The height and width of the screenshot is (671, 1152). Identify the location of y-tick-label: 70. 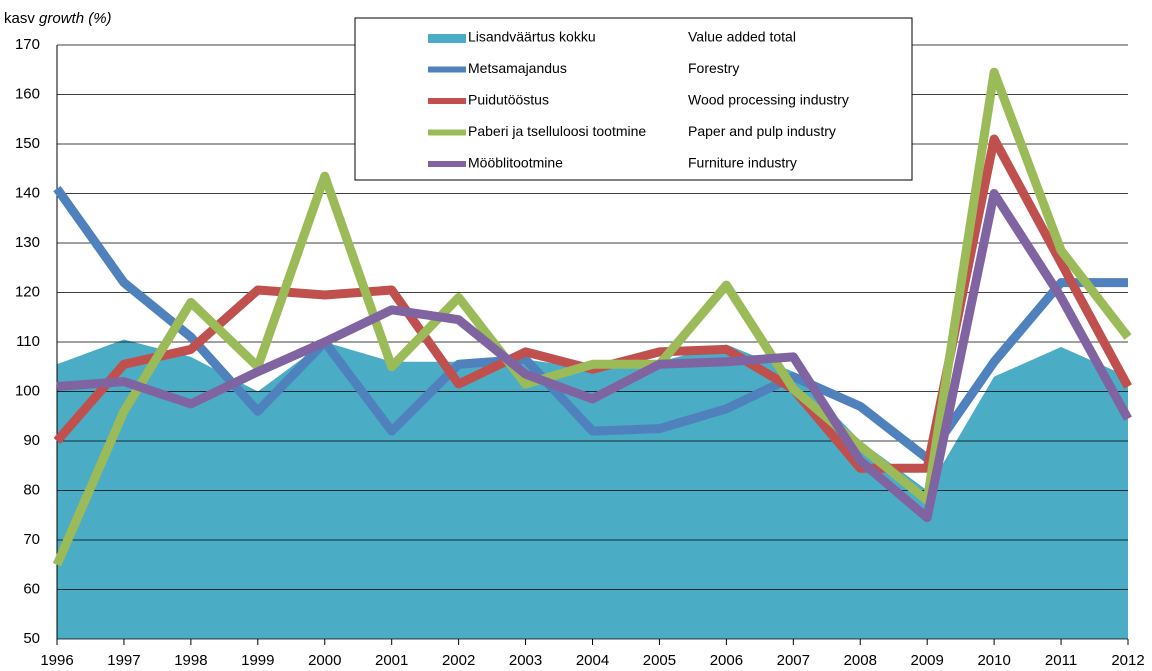
(31, 539).